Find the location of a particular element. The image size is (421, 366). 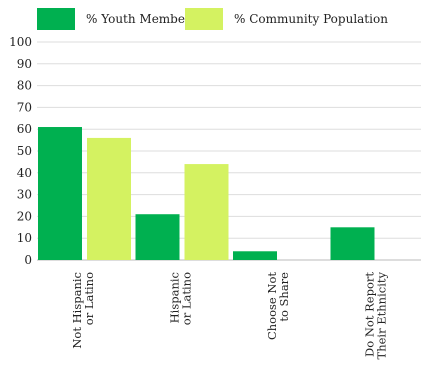

x-tick-label-line: Hispanic is located at coordinates (175, 297).